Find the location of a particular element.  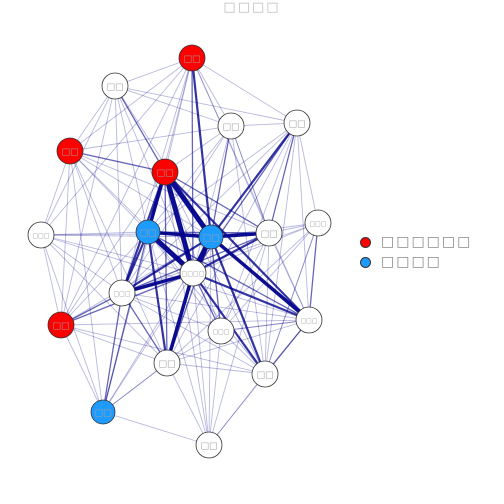

edge-n19-n20 is located at coordinates (156, 428).